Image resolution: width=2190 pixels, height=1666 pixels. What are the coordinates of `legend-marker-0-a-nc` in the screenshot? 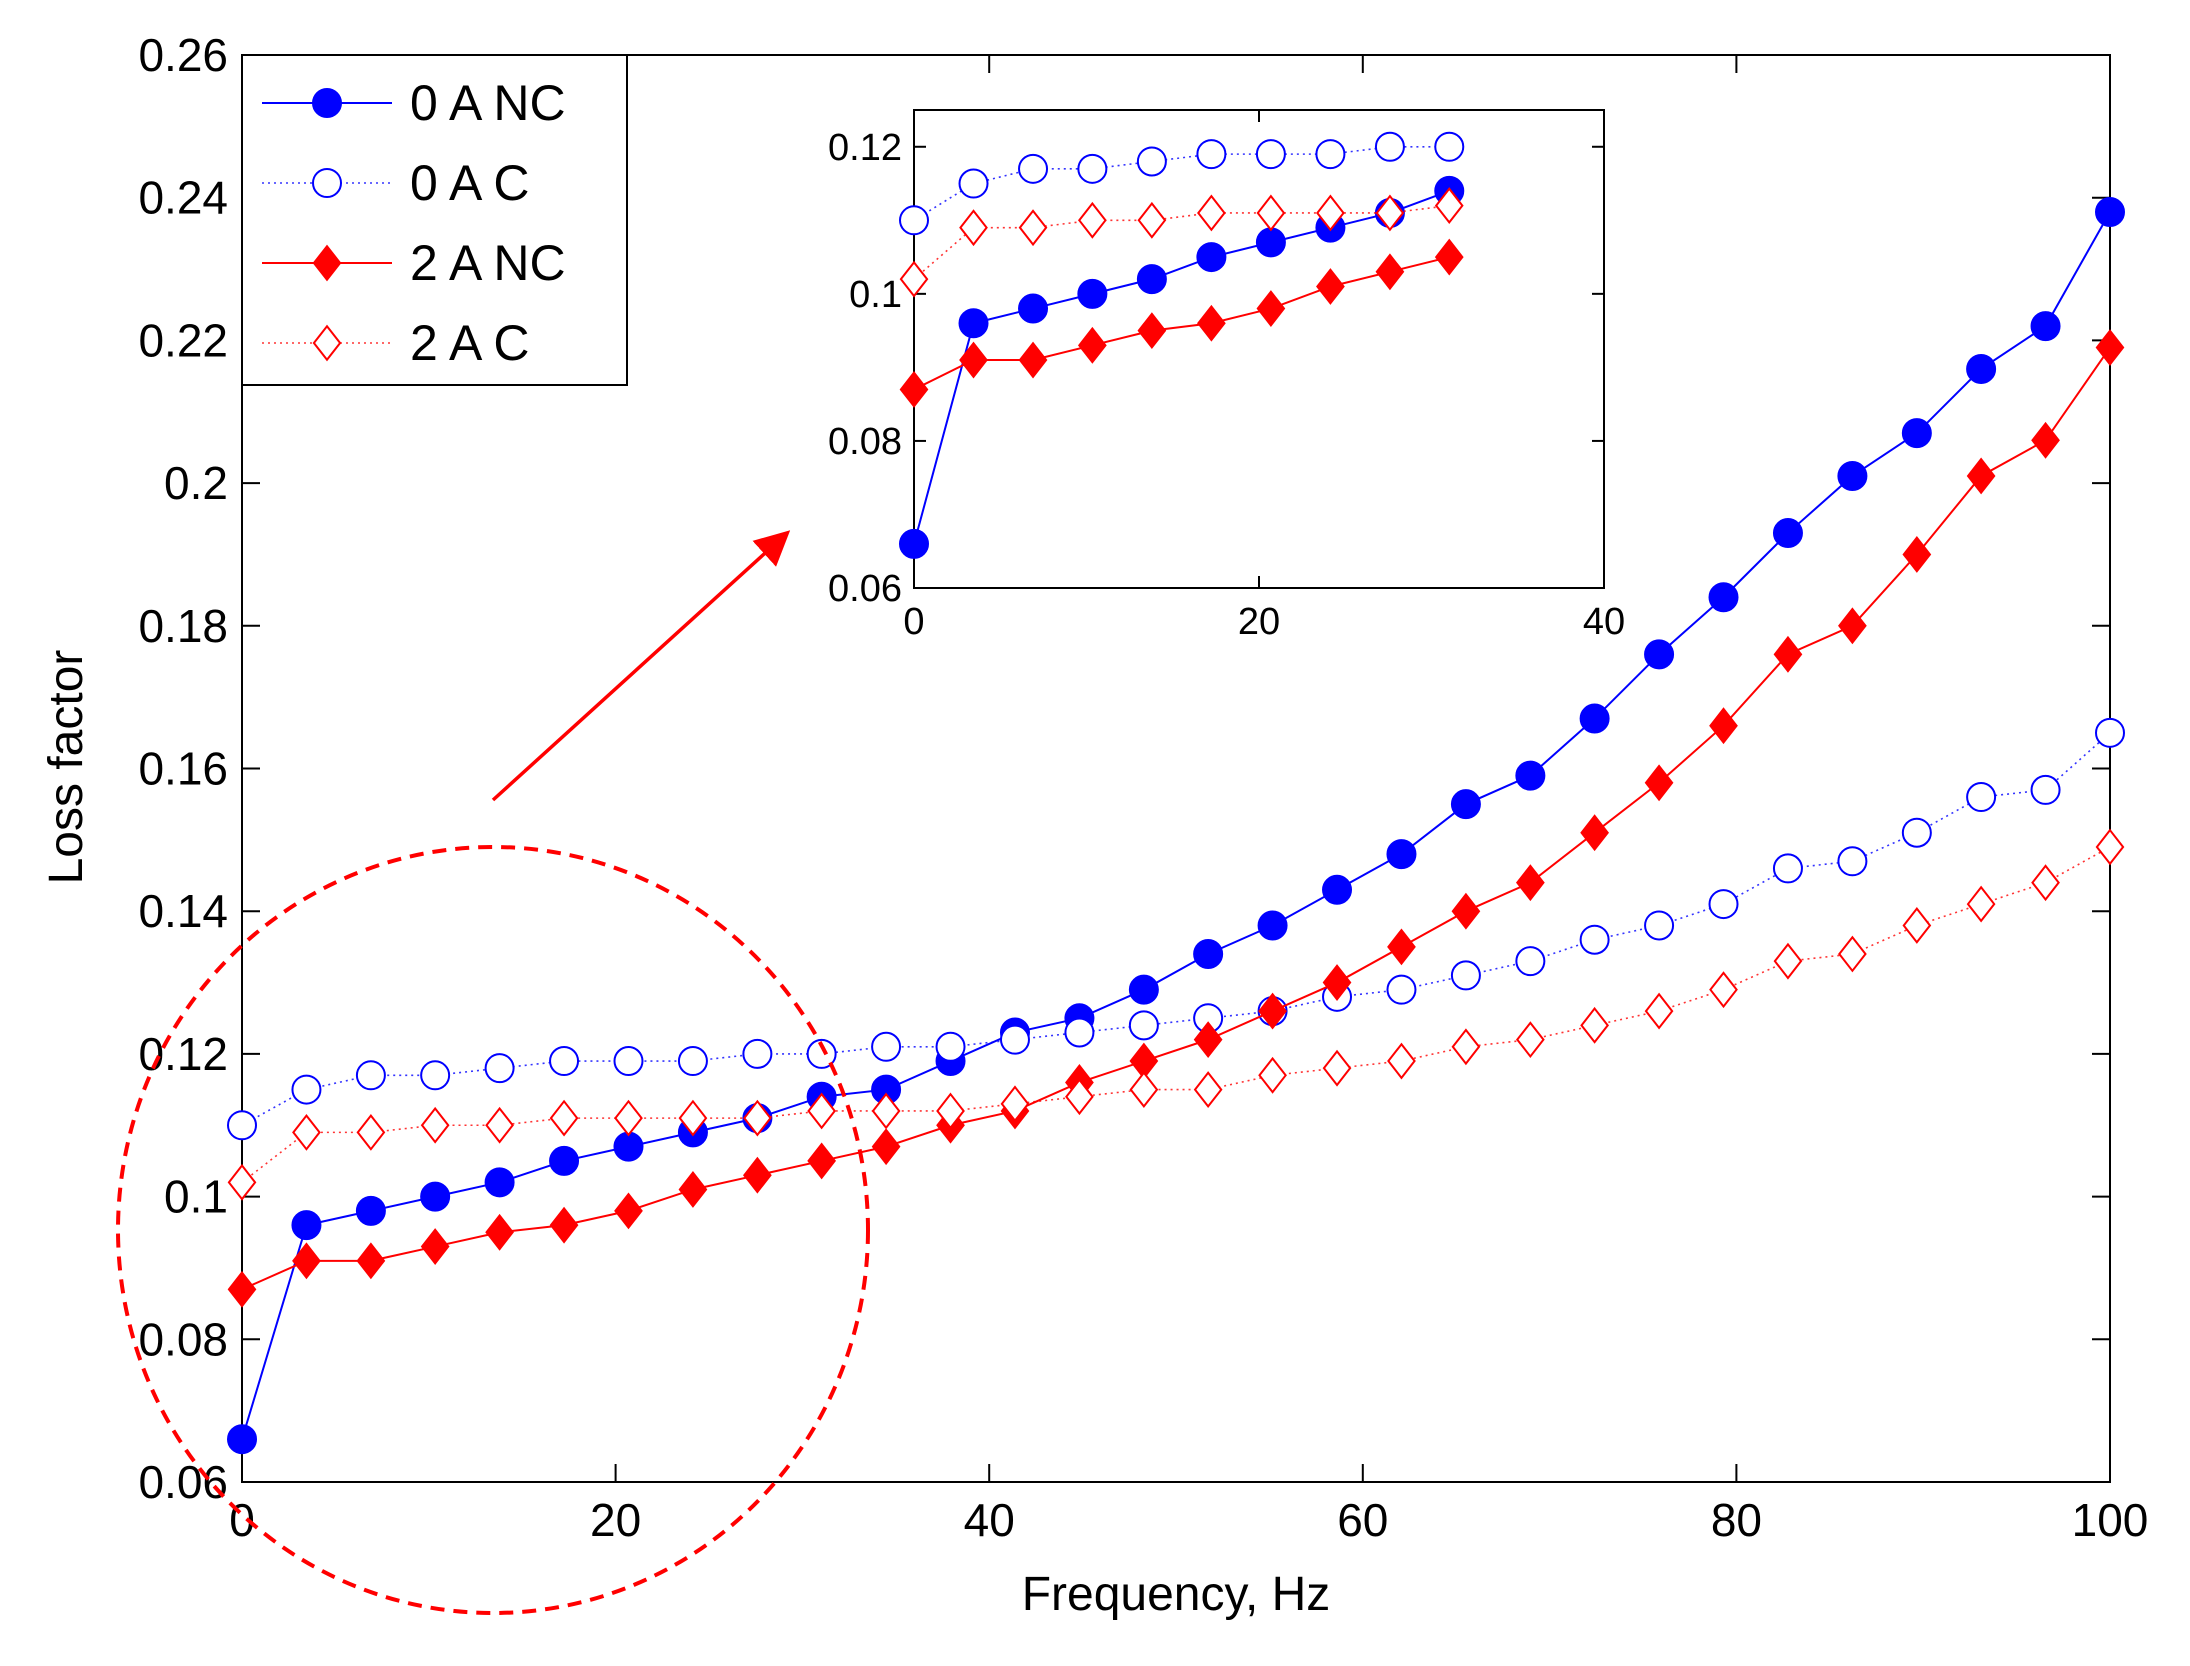 It's located at (327, 103).